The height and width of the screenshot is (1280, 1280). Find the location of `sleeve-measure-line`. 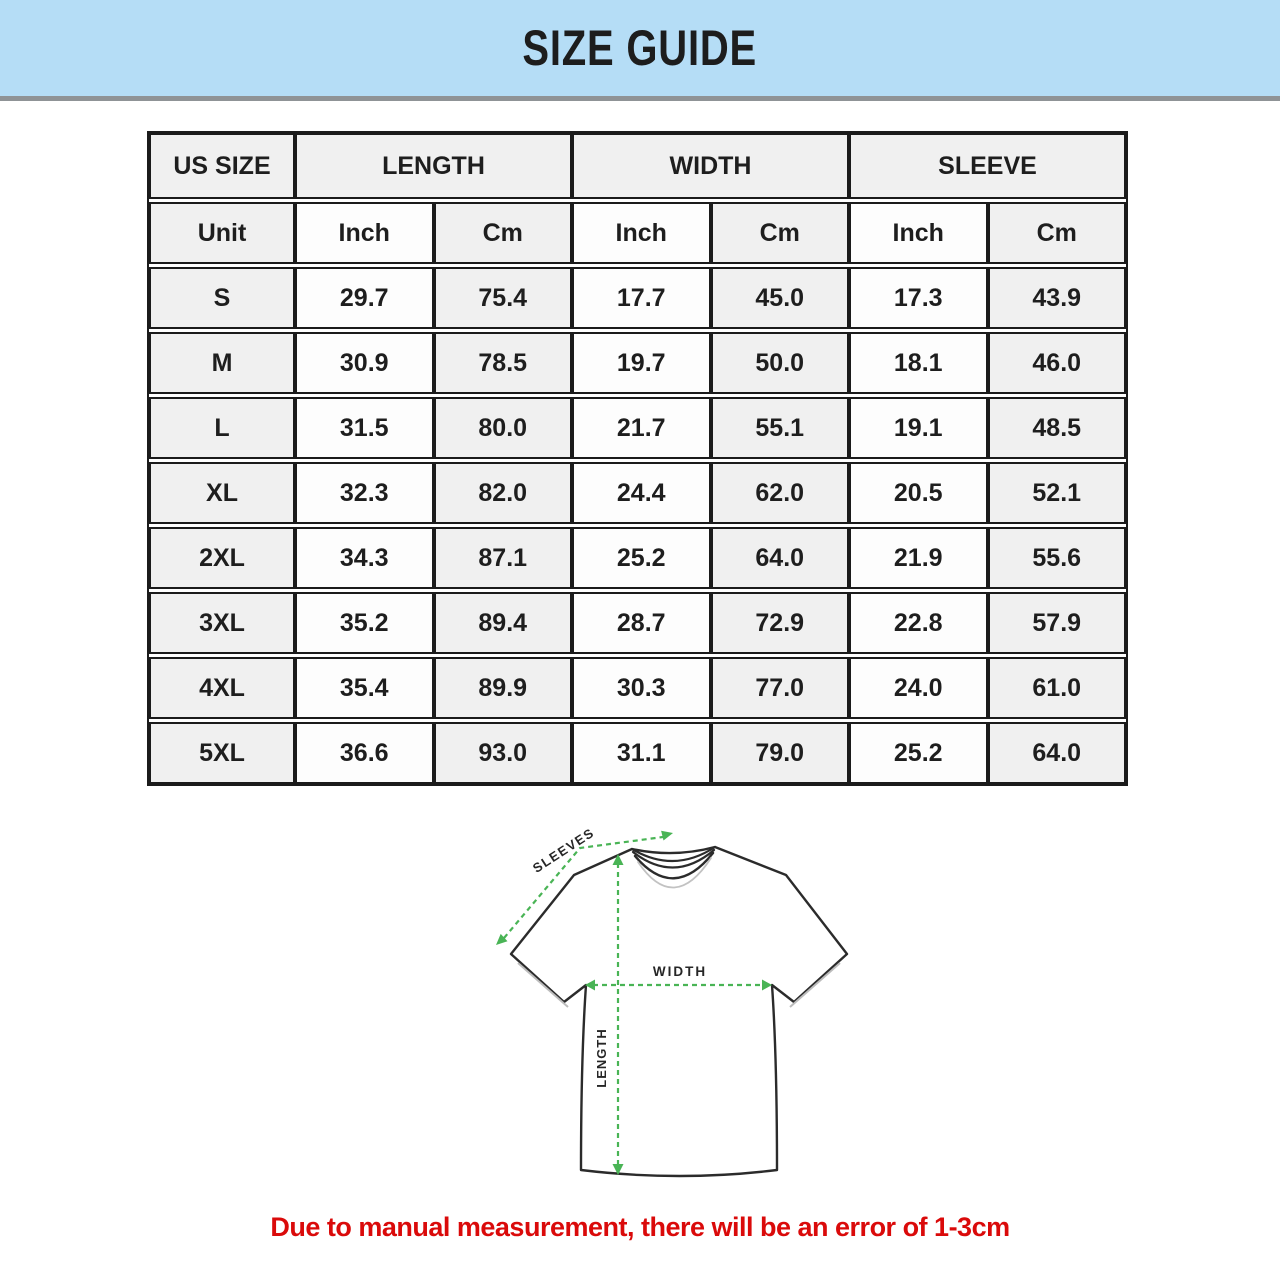

sleeve-measure-line is located at coordinates (583, 887).